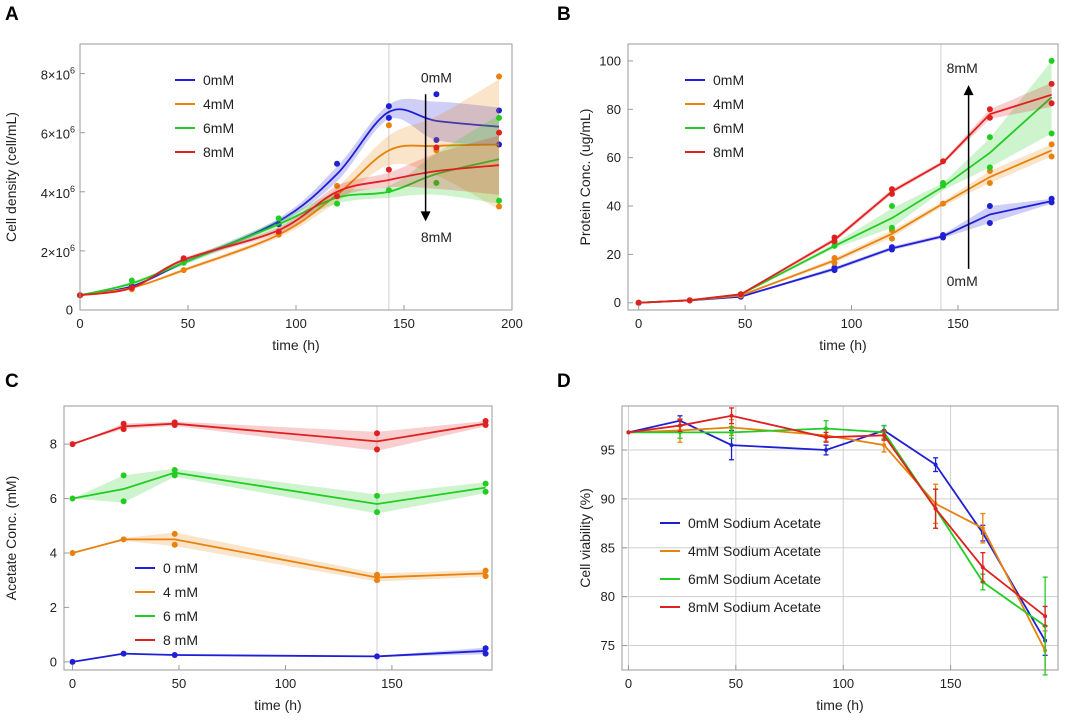 The width and height of the screenshot is (1065, 720). I want to click on y-tick-label: 85, so click(608, 547).